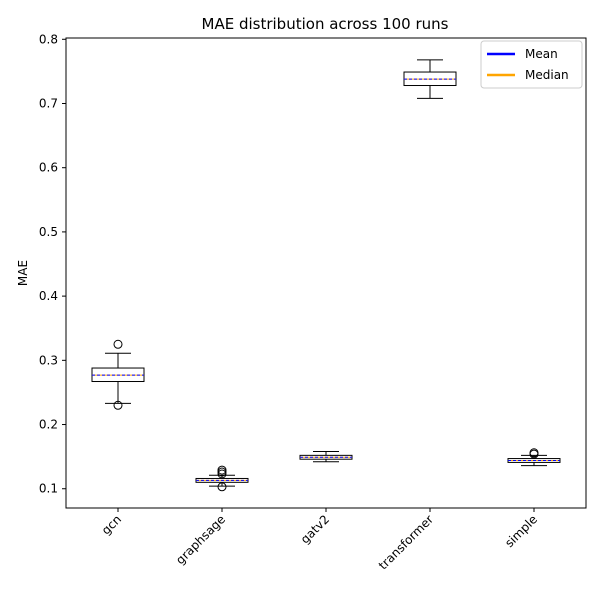  What do you see at coordinates (48, 425) in the screenshot?
I see `y-tick-label: 0.2` at bounding box center [48, 425].